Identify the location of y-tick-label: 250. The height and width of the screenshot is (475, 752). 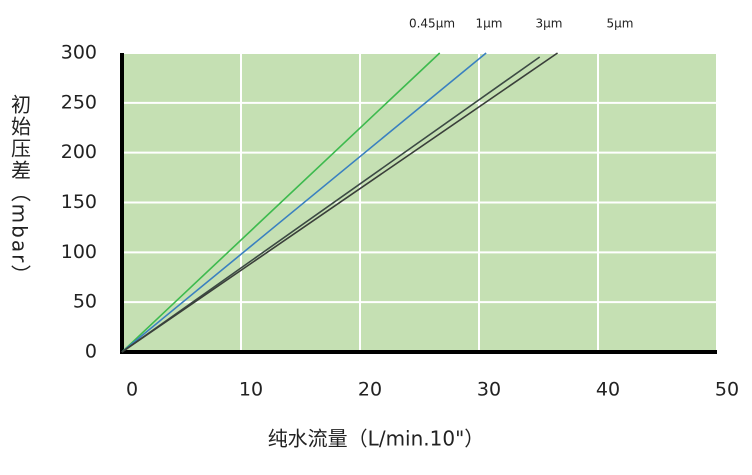
(79, 102).